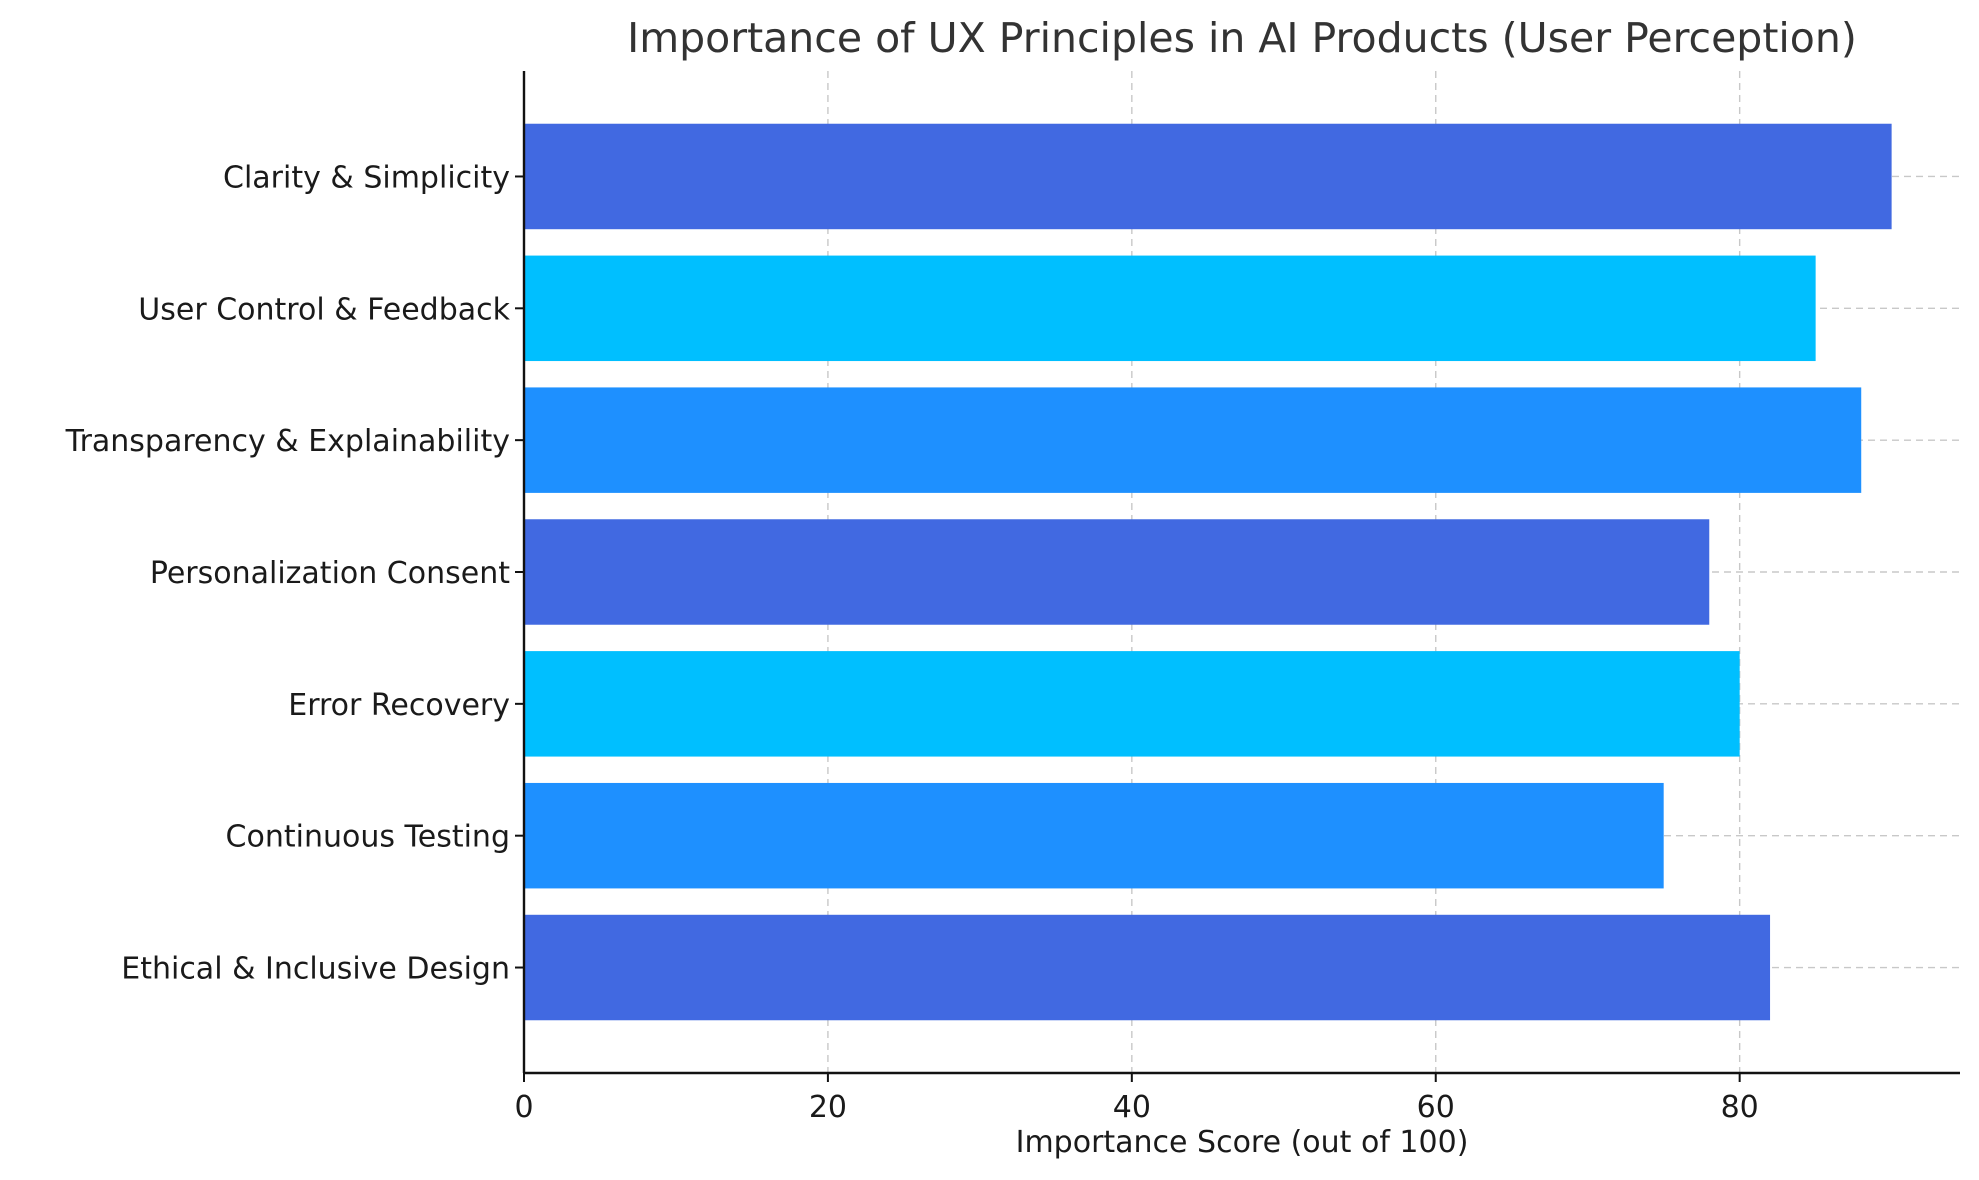 The width and height of the screenshot is (1979, 1180). I want to click on bar-clarity-simplicity, so click(1208, 176).